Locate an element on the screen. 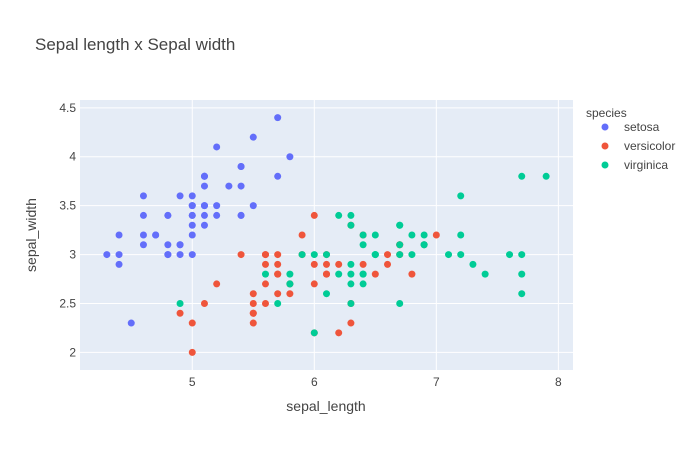 This screenshot has height=455, width=700. legend-label-virginica: virginica is located at coordinates (646, 165).